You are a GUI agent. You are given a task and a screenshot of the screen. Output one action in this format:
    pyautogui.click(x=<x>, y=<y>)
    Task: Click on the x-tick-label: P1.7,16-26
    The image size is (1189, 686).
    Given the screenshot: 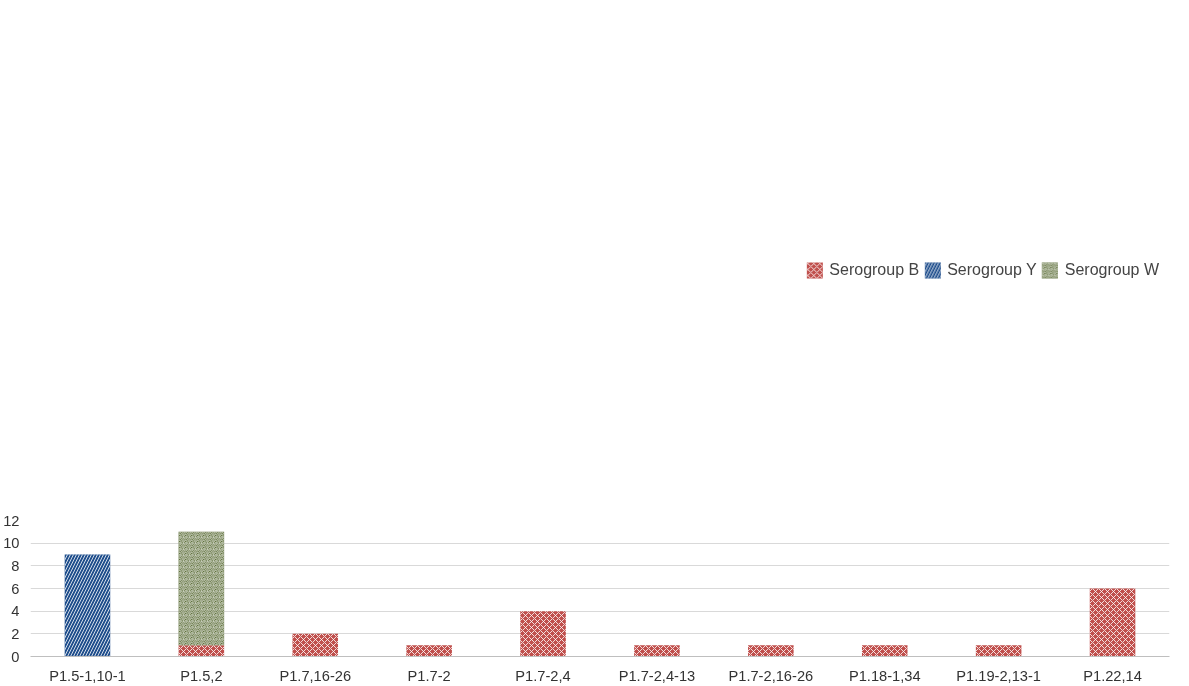 What is the action you would take?
    pyautogui.click(x=315, y=675)
    